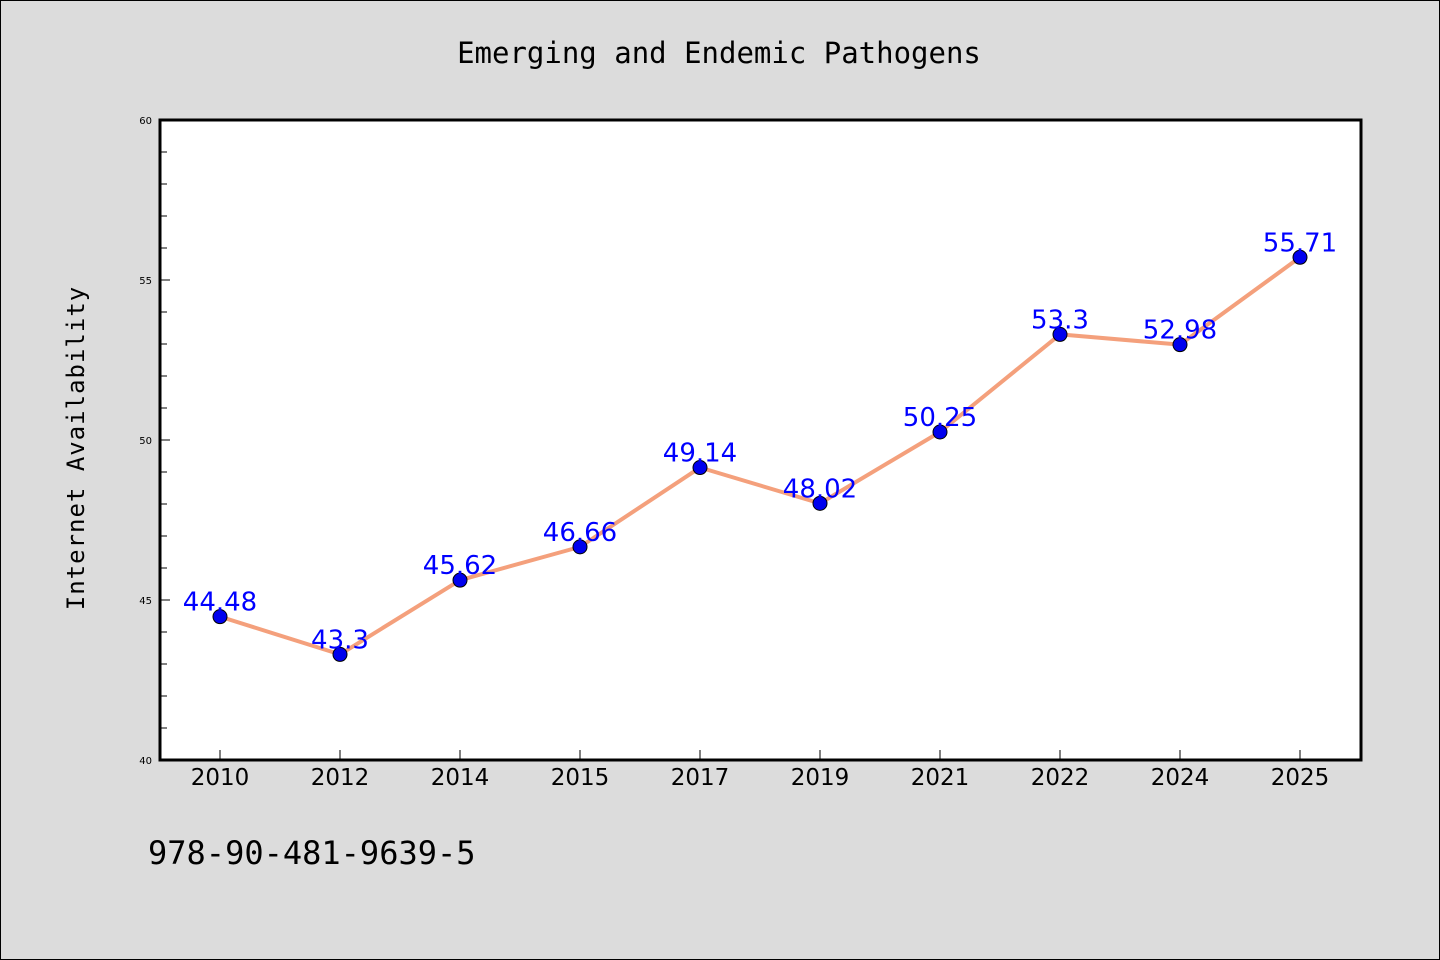 The height and width of the screenshot is (960, 1440). What do you see at coordinates (145, 121) in the screenshot?
I see `y-tick-label: 60` at bounding box center [145, 121].